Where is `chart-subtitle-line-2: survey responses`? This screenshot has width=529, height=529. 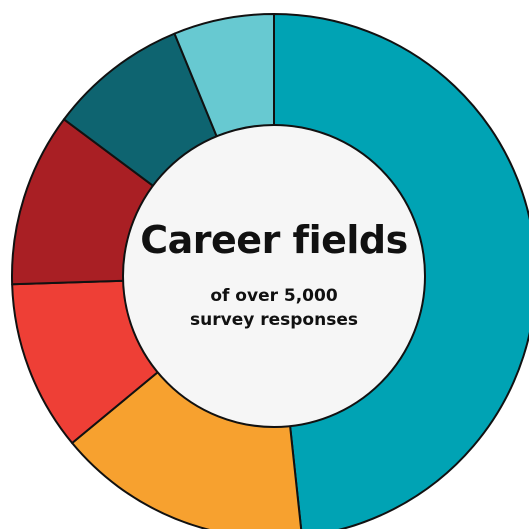 chart-subtitle-line-2: survey responses is located at coordinates (274, 320).